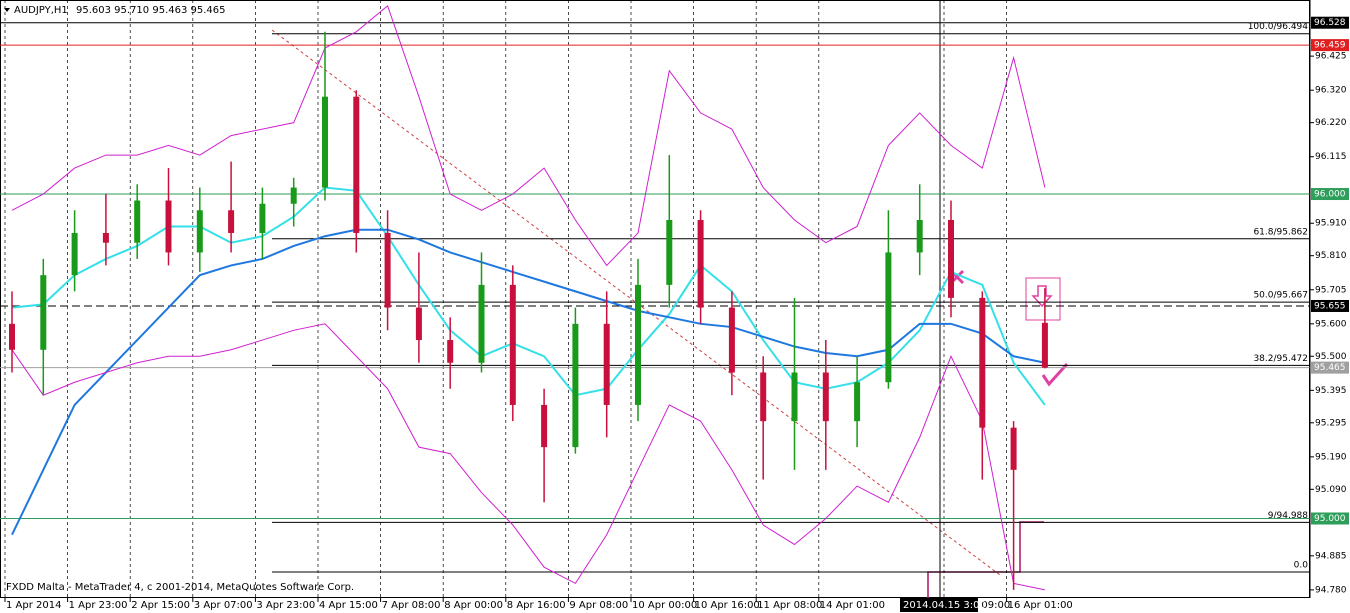 This screenshot has height=613, width=1350. I want to click on menu-arrow, so click(7, 10).